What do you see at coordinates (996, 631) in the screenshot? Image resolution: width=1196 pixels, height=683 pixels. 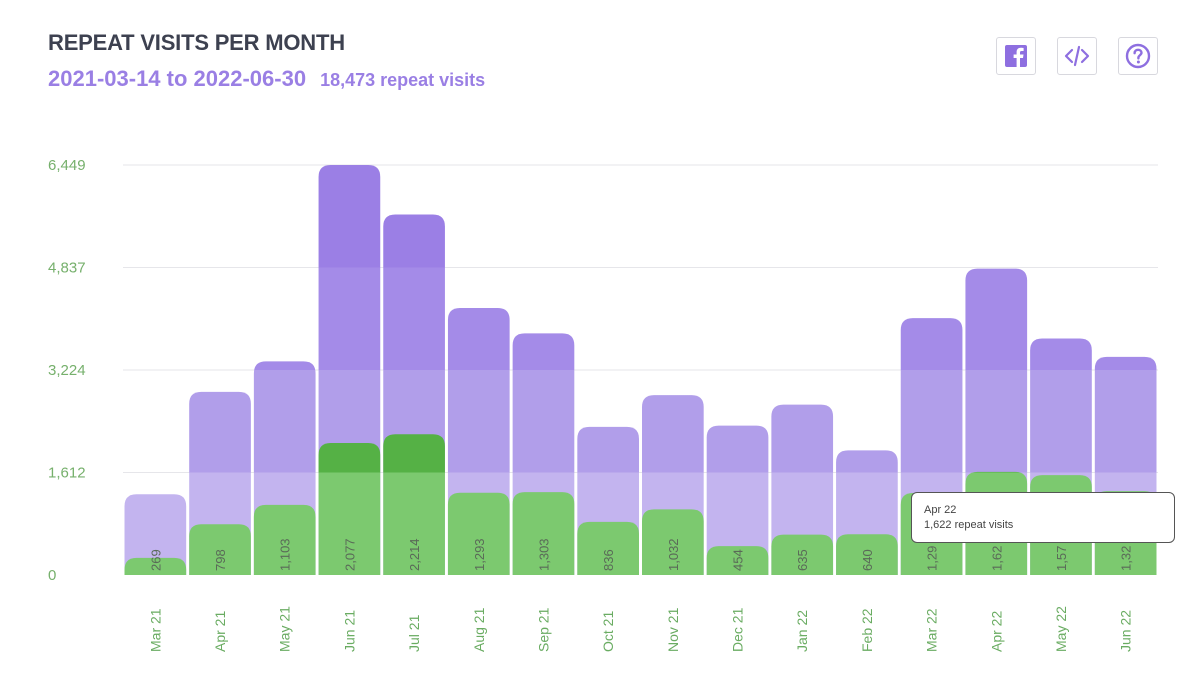 I see `x-tick-label: Apr 22` at bounding box center [996, 631].